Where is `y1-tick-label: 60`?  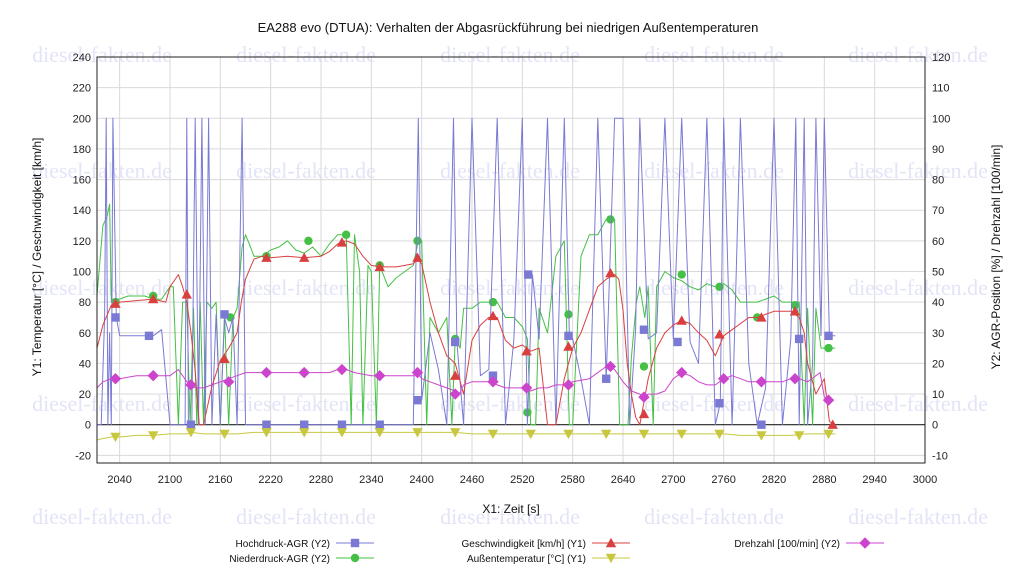
y1-tick-label: 60 is located at coordinates (85, 334).